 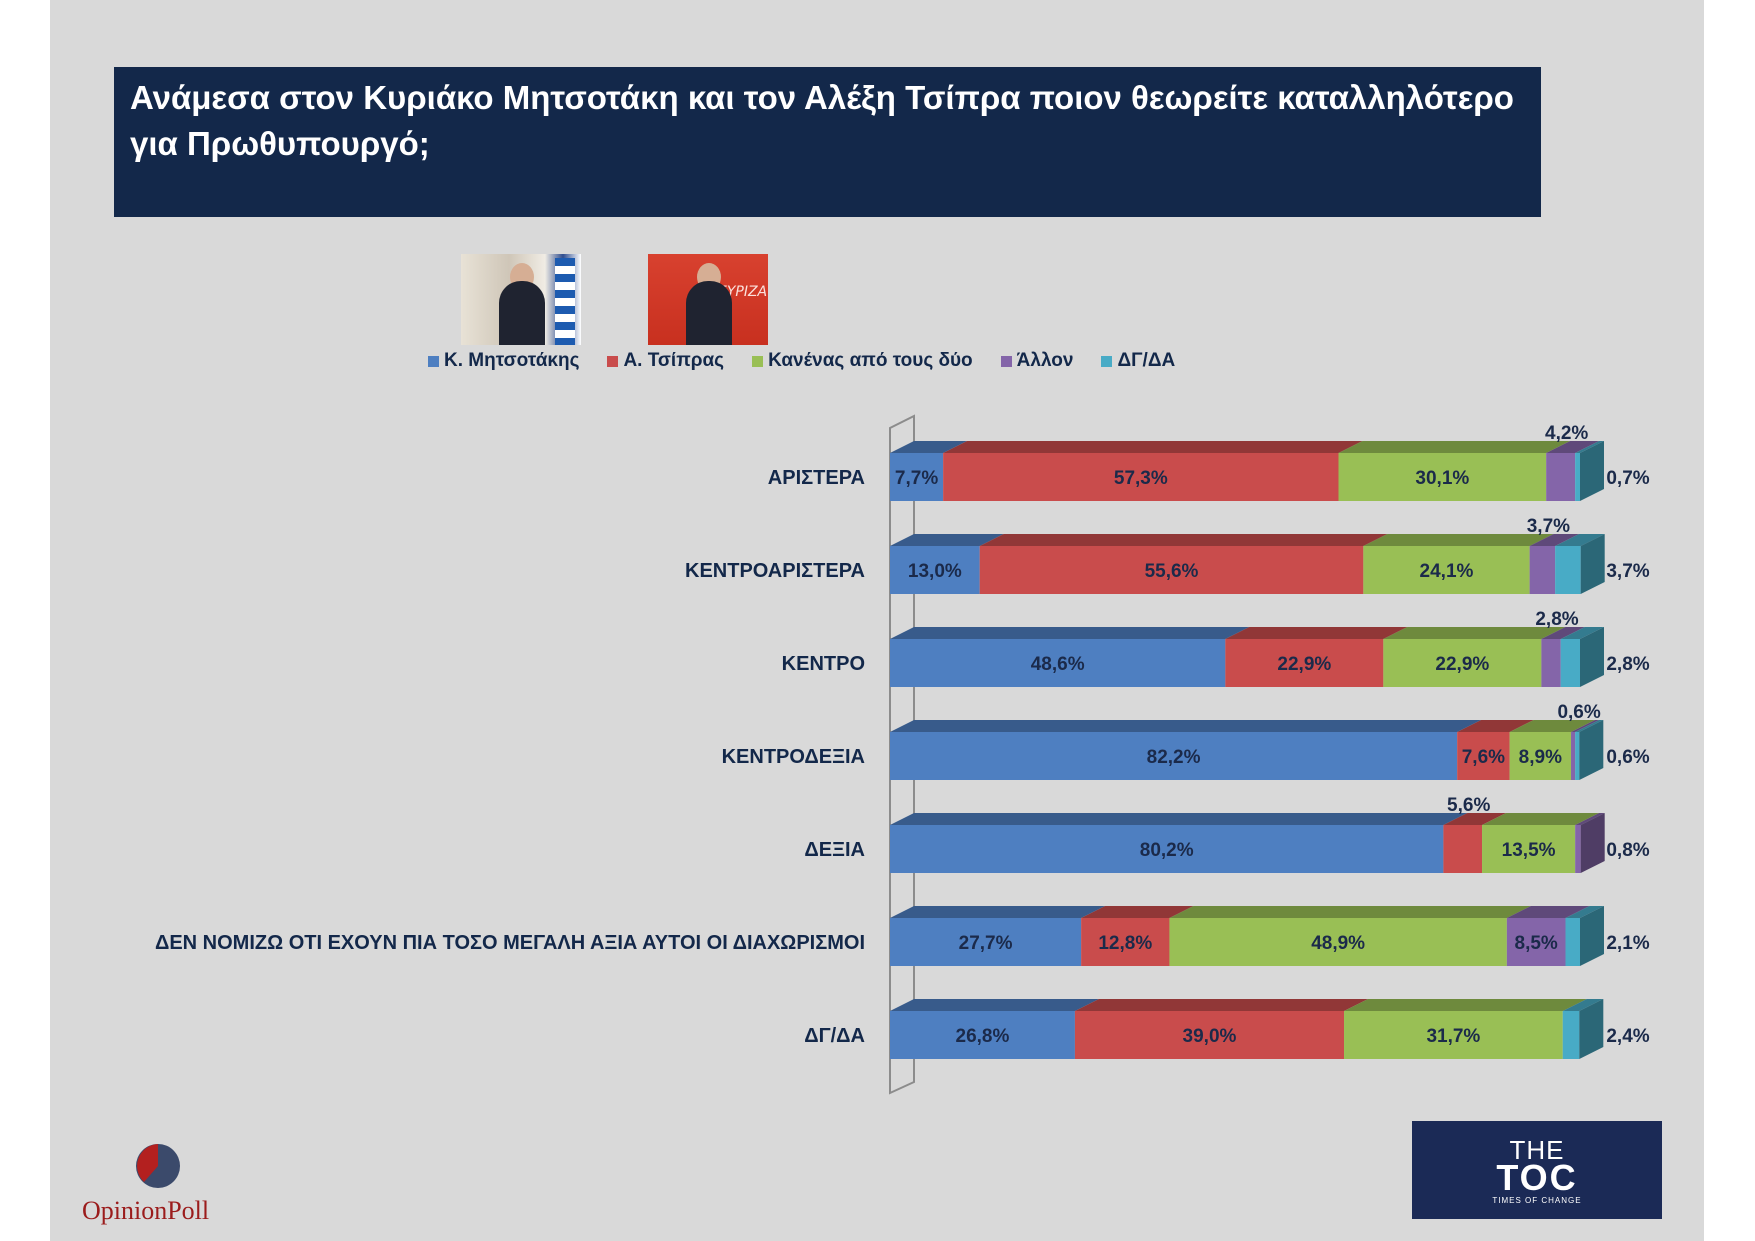 I want to click on category-label: ΚΕΝΤΡΟΑΡΙΣΤΕΡΑ, so click(x=775, y=571).